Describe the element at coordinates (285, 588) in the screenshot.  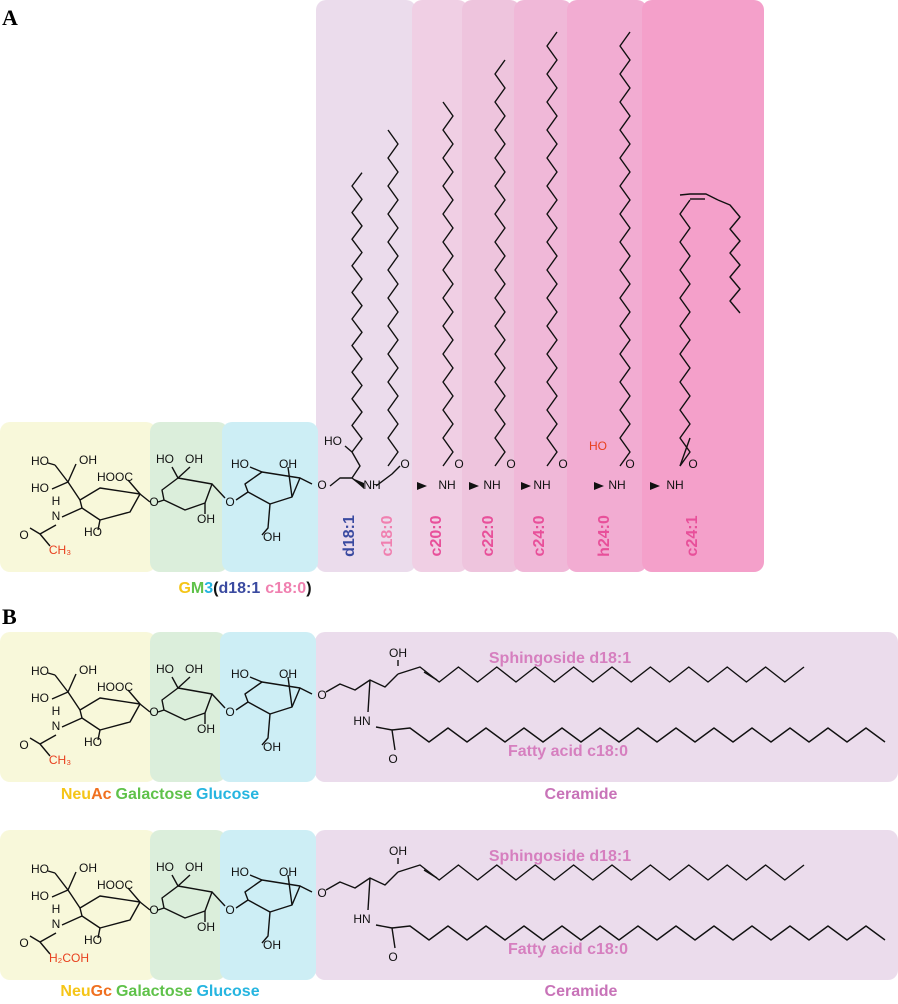
I see `caption-part: c18:0` at that location.